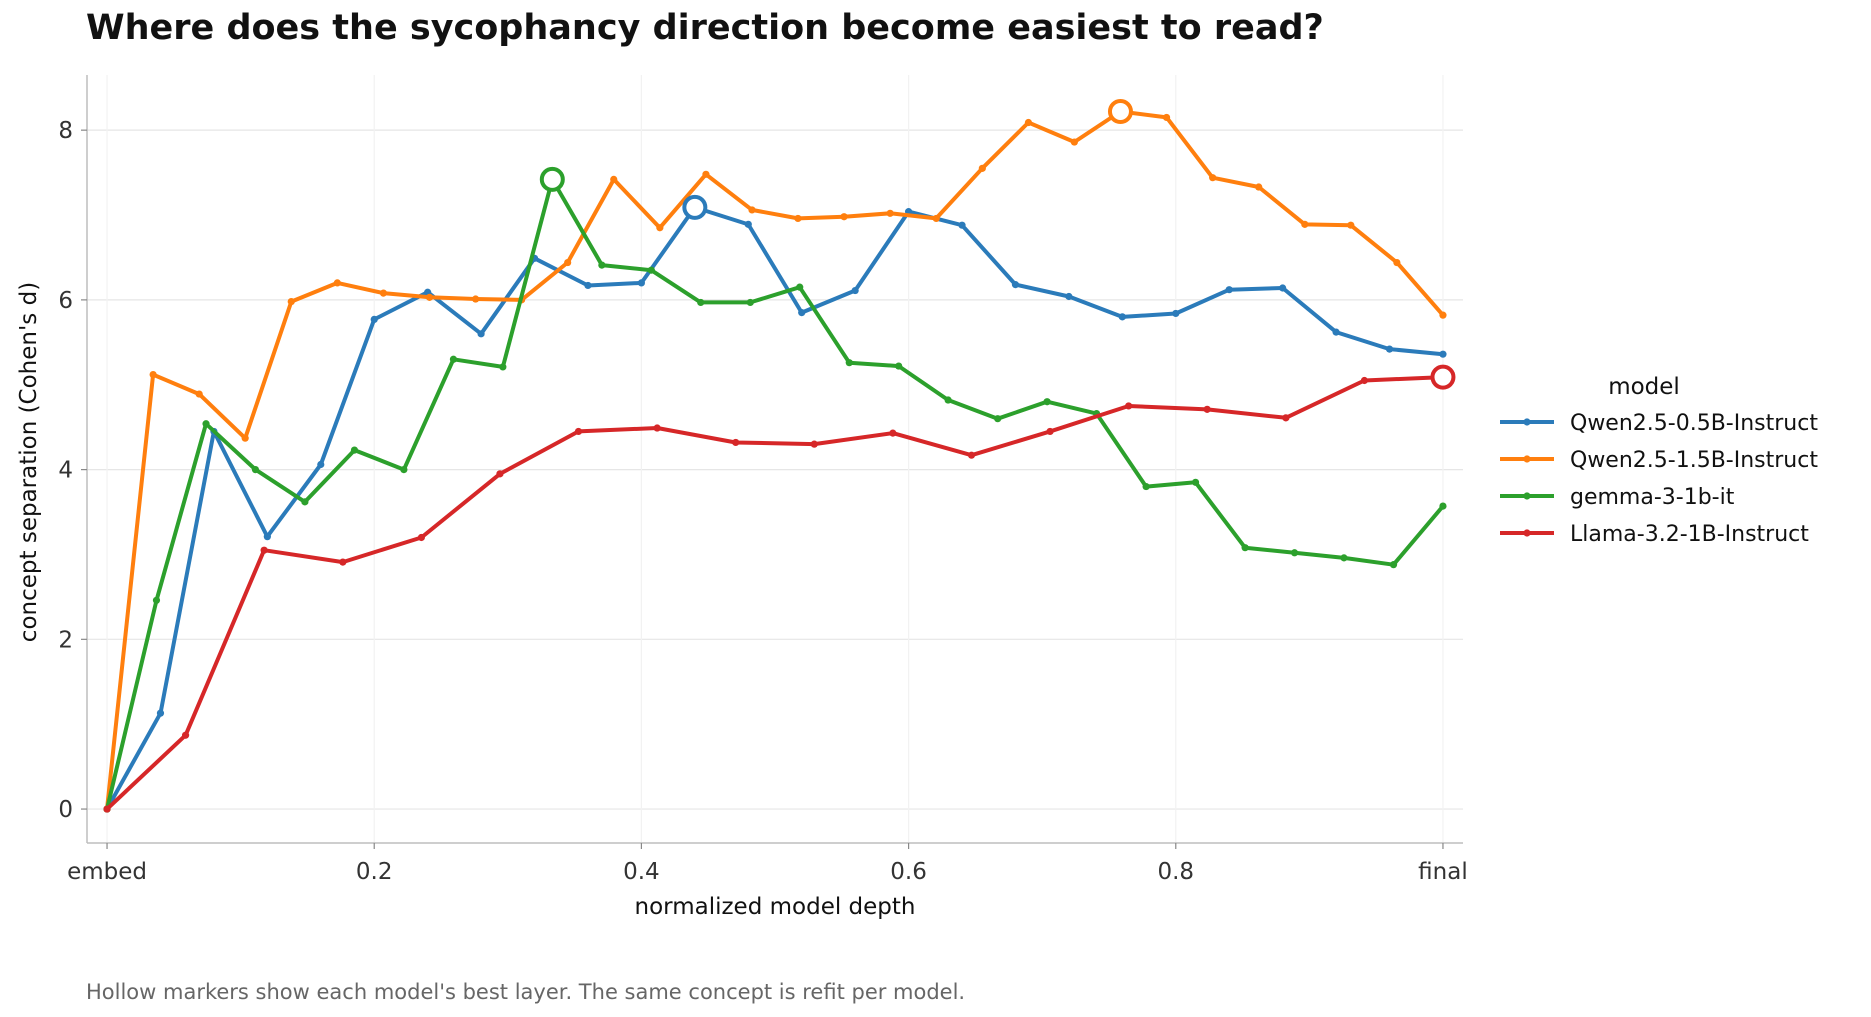  What do you see at coordinates (1652, 497) in the screenshot?
I see `legend-label: gemma-3-1b-it` at bounding box center [1652, 497].